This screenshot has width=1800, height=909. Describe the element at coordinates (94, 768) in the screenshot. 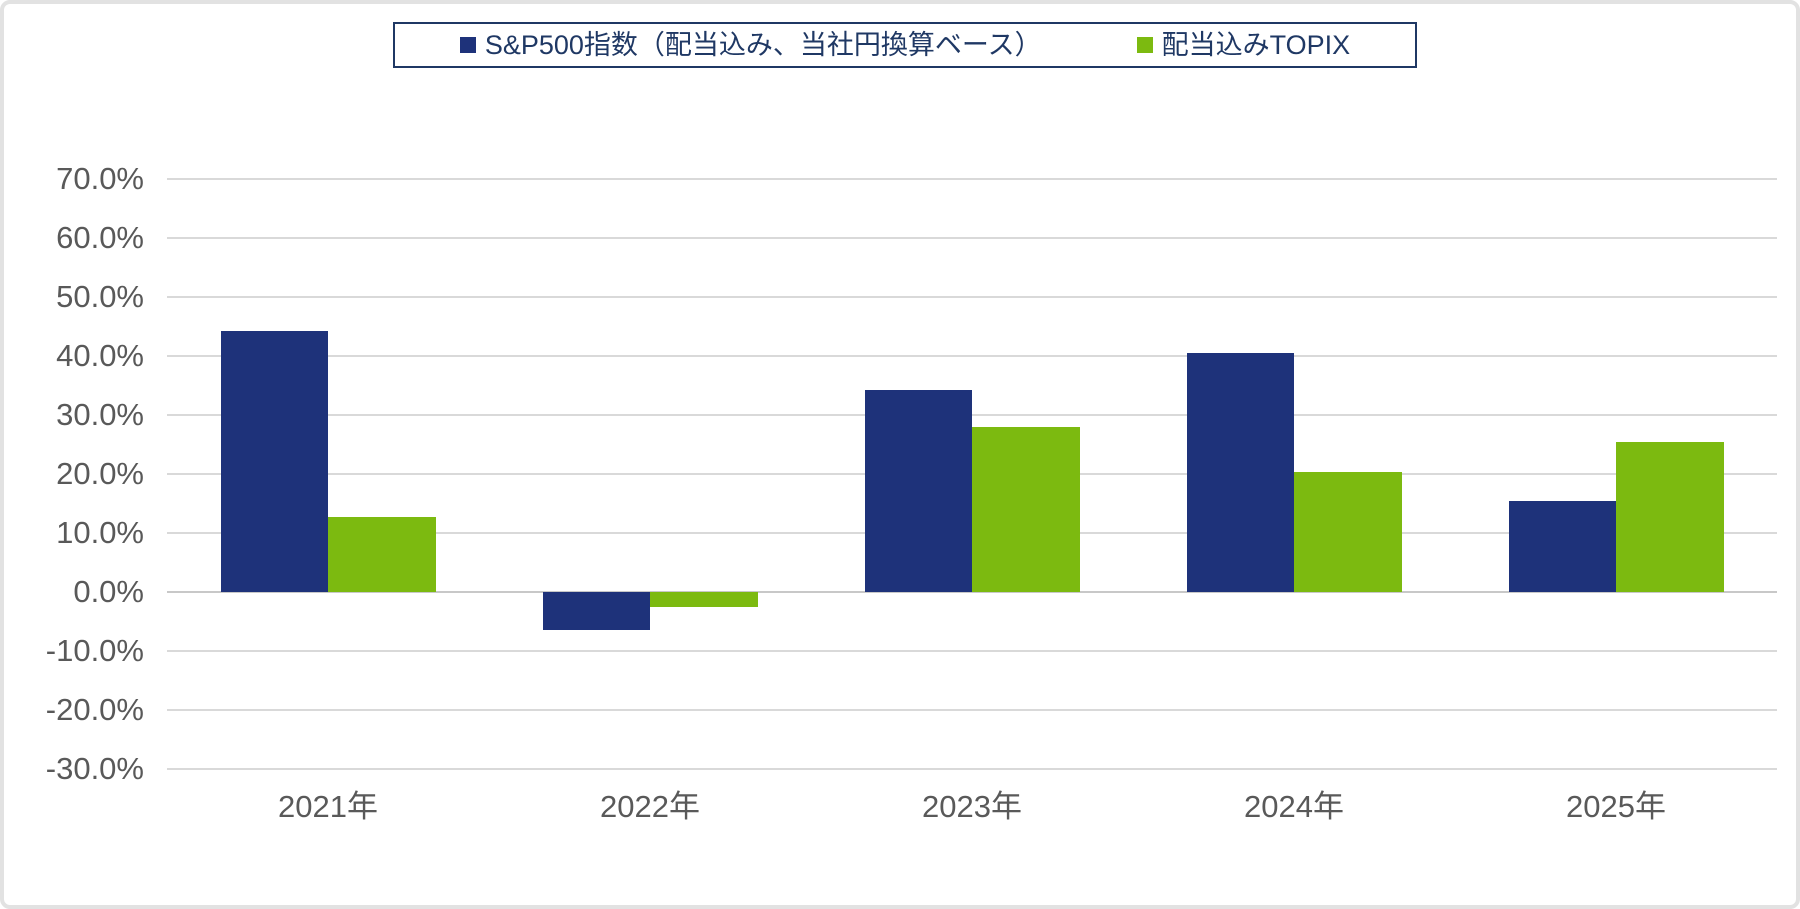

I see `y-axis-tick-label: -30.0%` at that location.